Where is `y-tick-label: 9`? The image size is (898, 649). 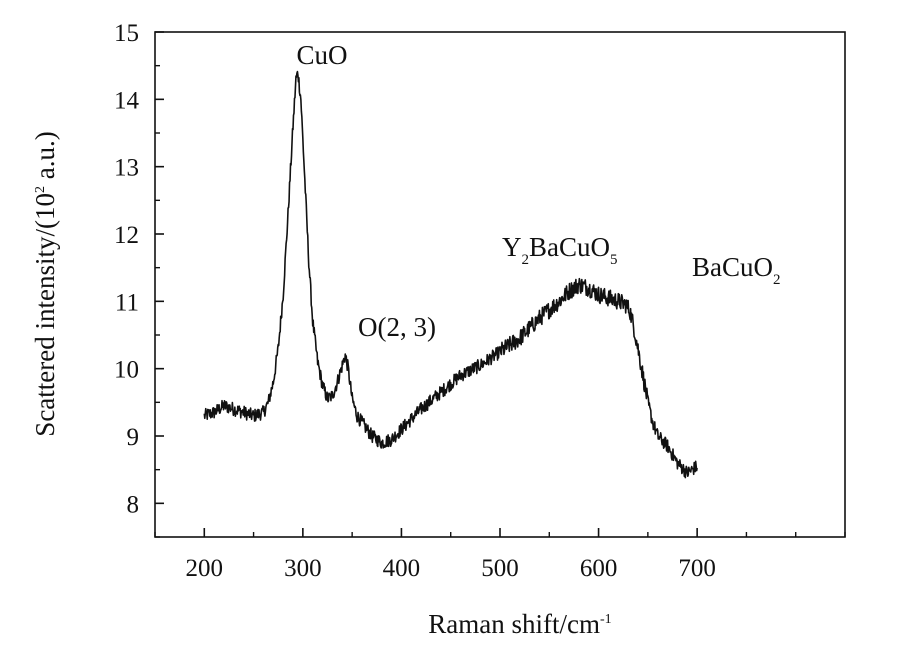
y-tick-label: 9 is located at coordinates (133, 437).